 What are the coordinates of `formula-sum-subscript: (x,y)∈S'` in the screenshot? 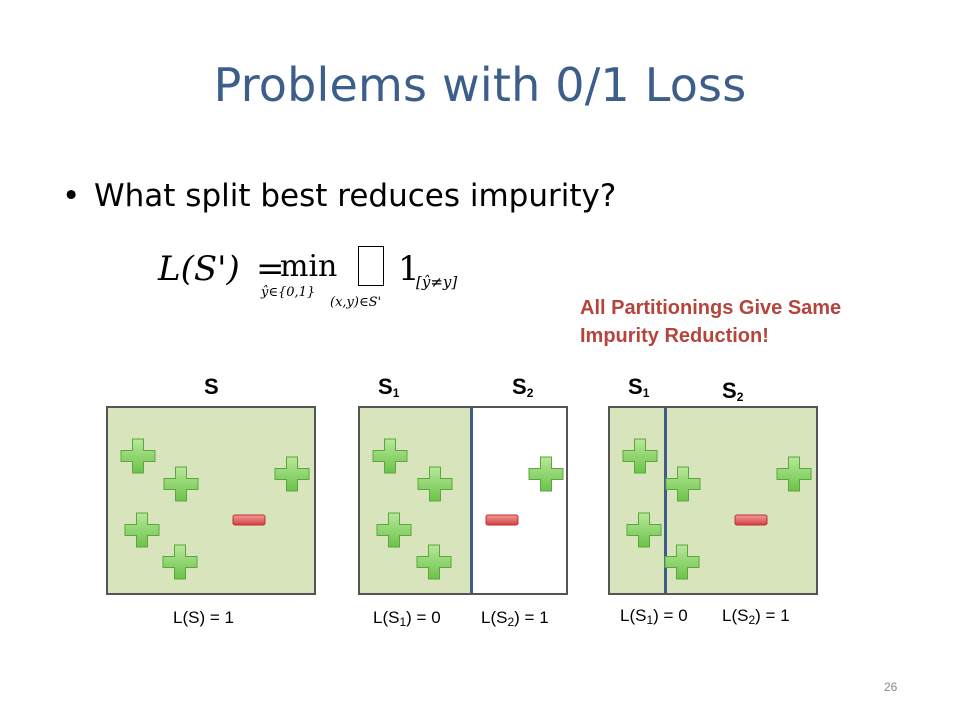 It's located at (356, 302).